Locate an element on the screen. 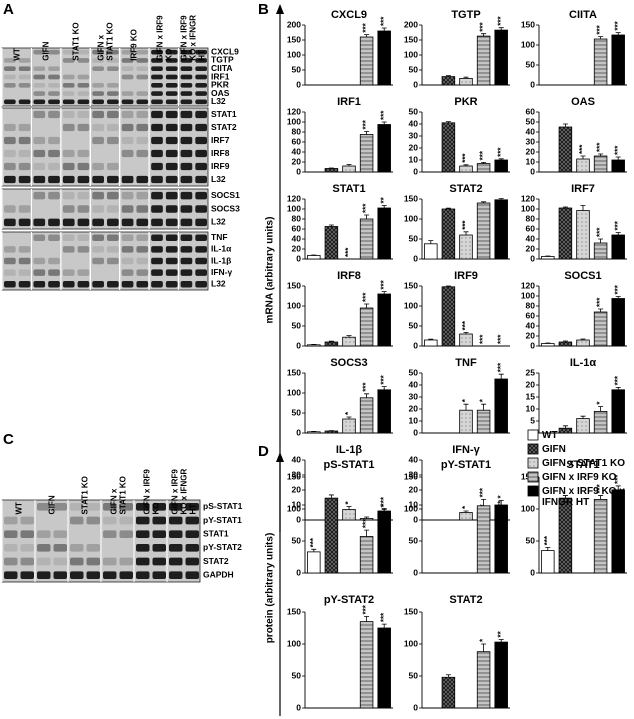 This screenshot has height=719, width=634. blot-label: STAT1 is located at coordinates (216, 533).